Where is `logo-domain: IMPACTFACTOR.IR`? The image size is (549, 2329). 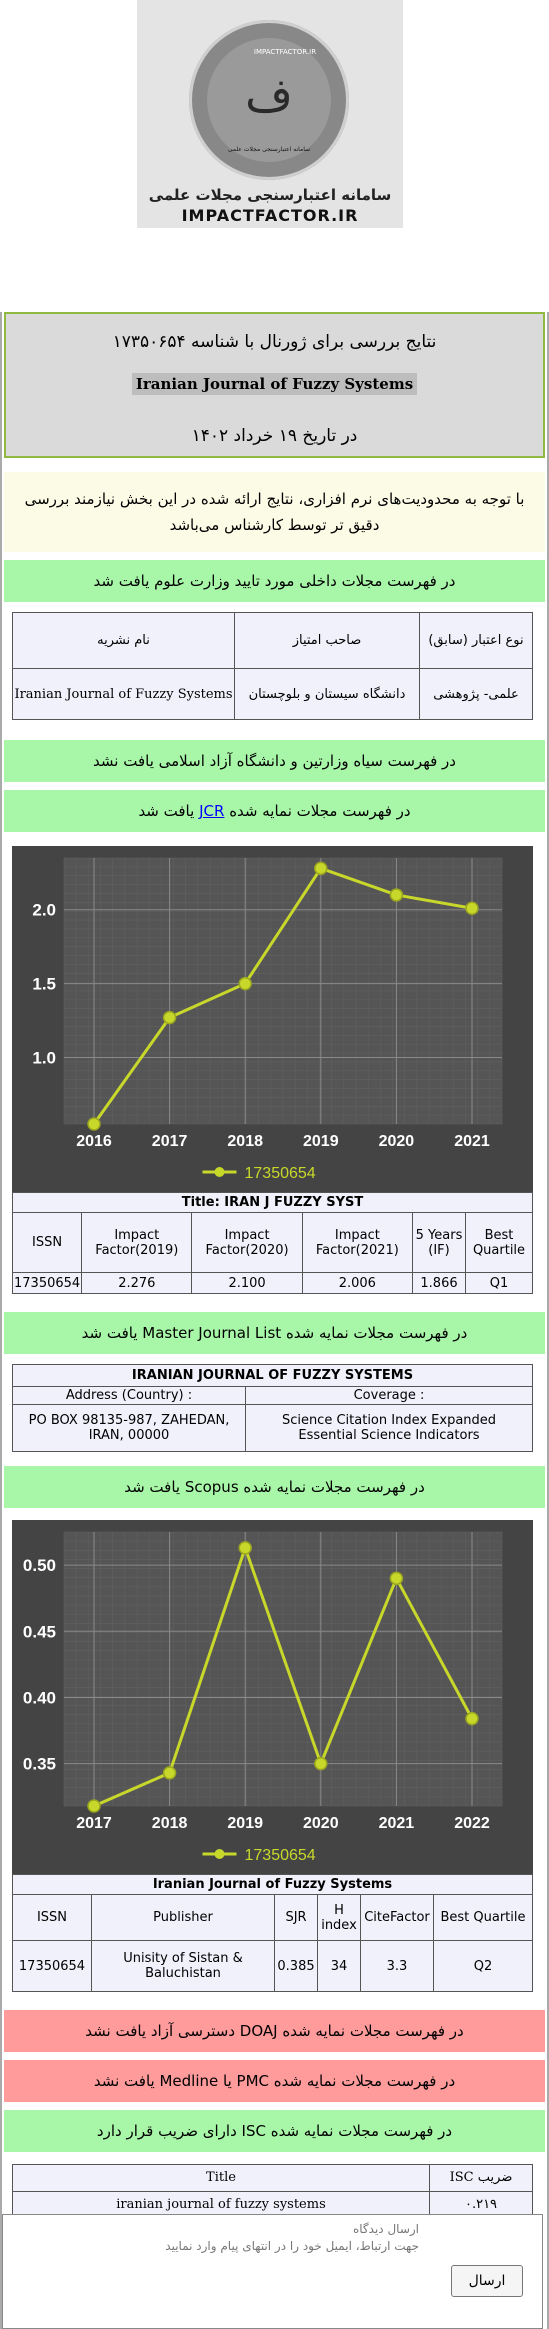
logo-domain: IMPACTFACTOR.IR is located at coordinates (270, 215).